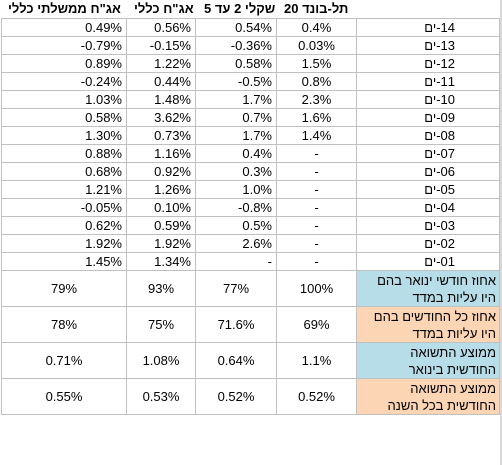  I want to click on cell-gov: -0.05%, so click(64, 207).